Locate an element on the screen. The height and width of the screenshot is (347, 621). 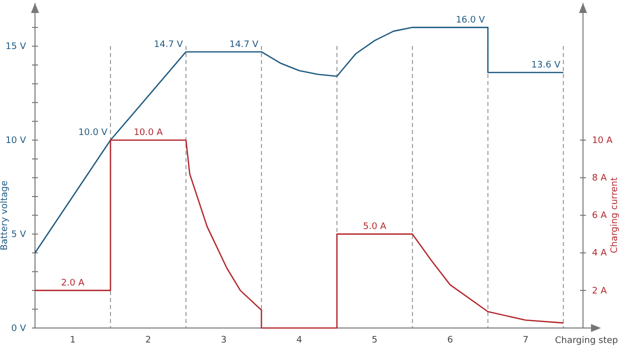
y-tick-label: 0 V is located at coordinates (19, 329).